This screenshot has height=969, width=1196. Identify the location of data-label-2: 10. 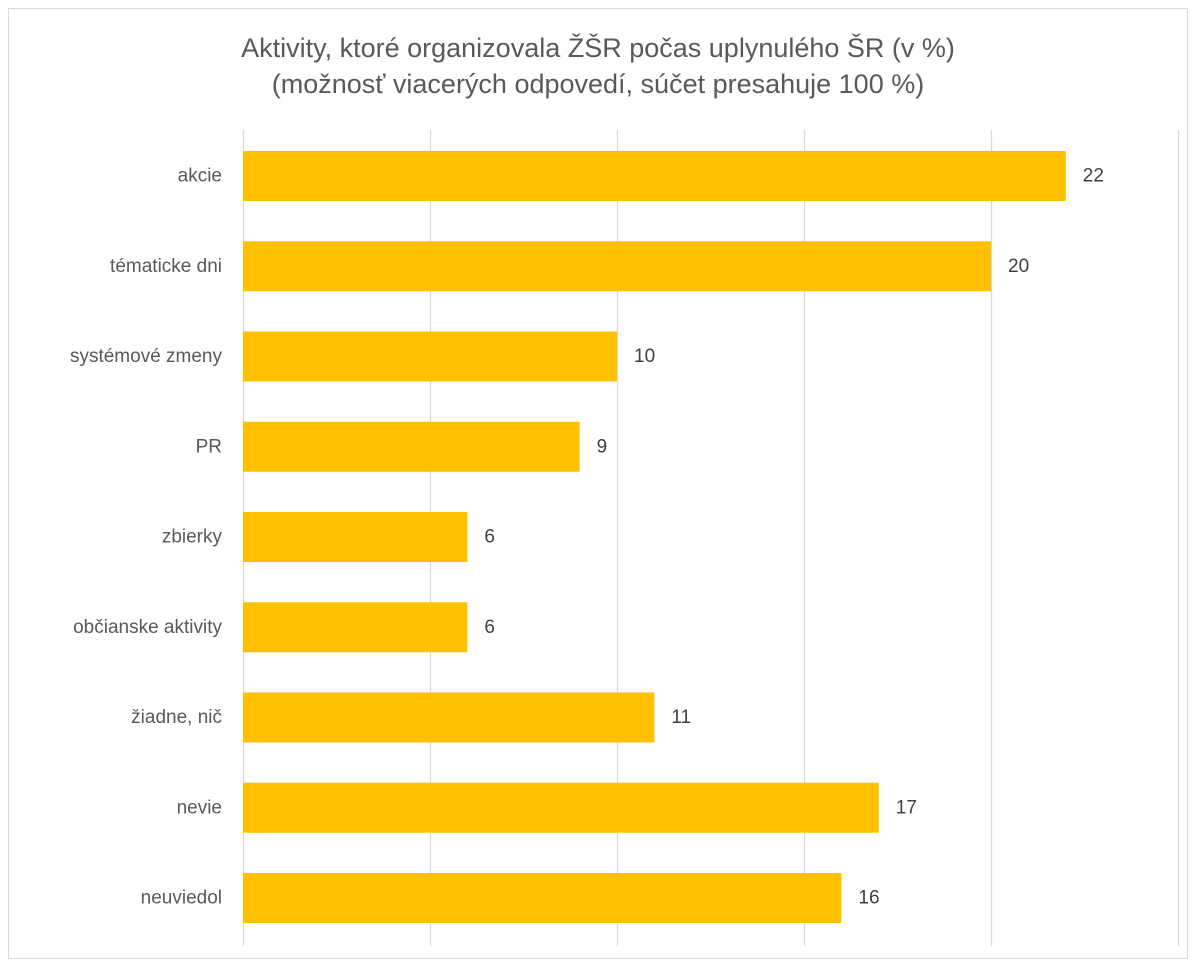
(644, 356).